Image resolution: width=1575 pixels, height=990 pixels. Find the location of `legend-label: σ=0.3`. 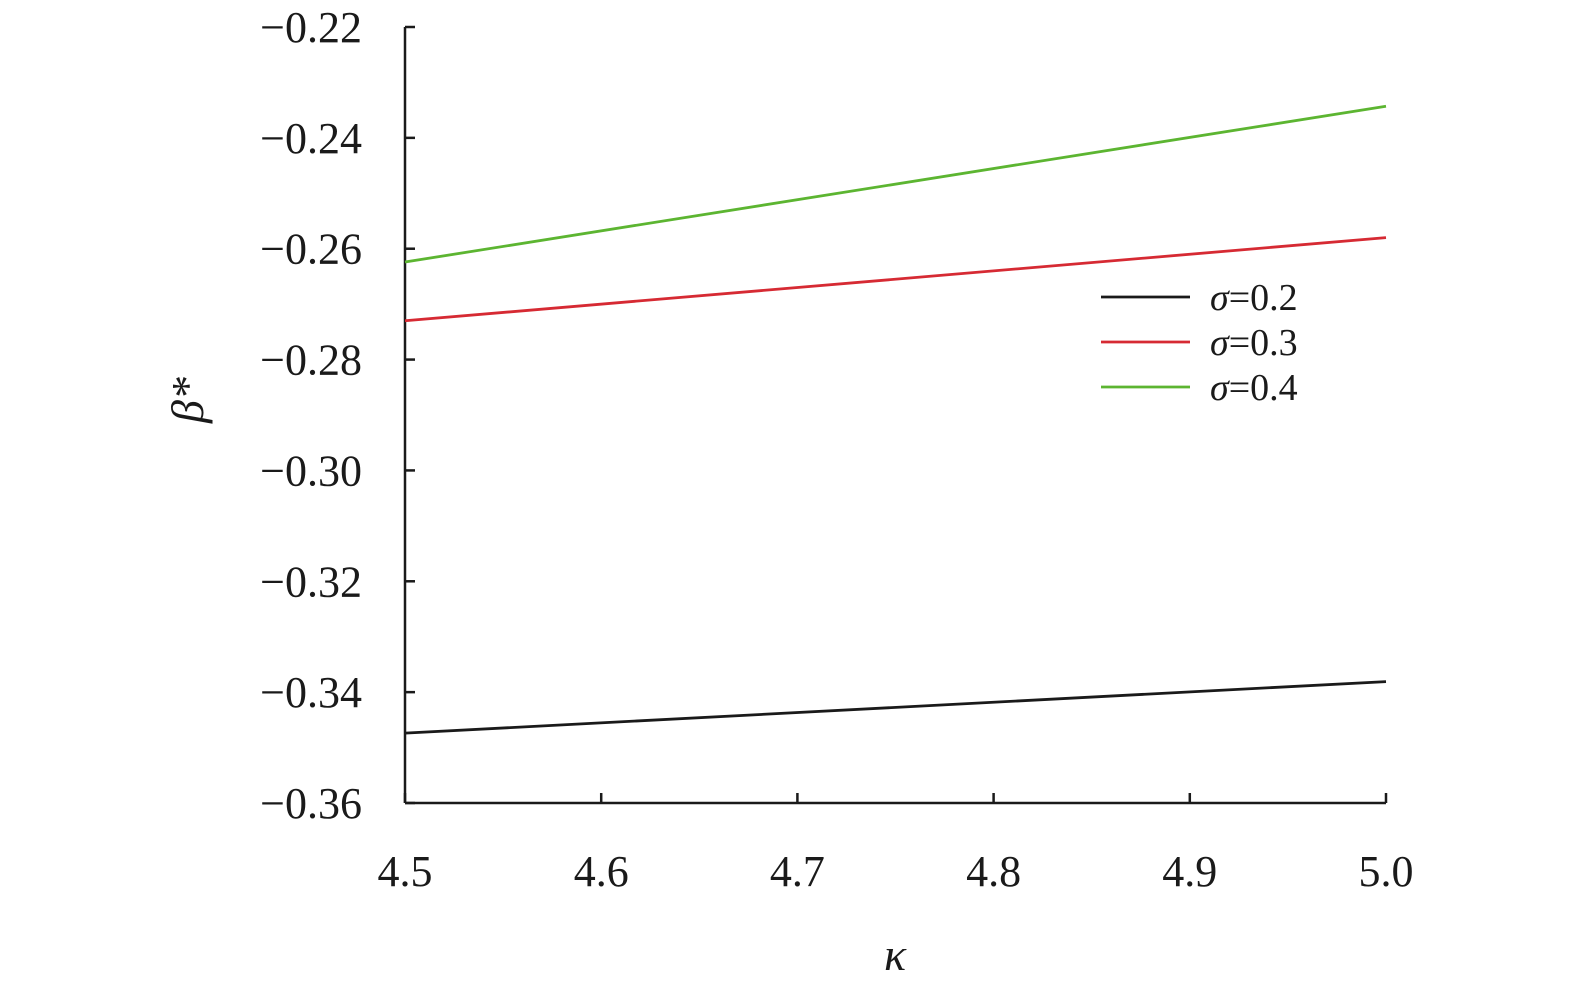

legend-label: σ=0.3 is located at coordinates (1254, 343).